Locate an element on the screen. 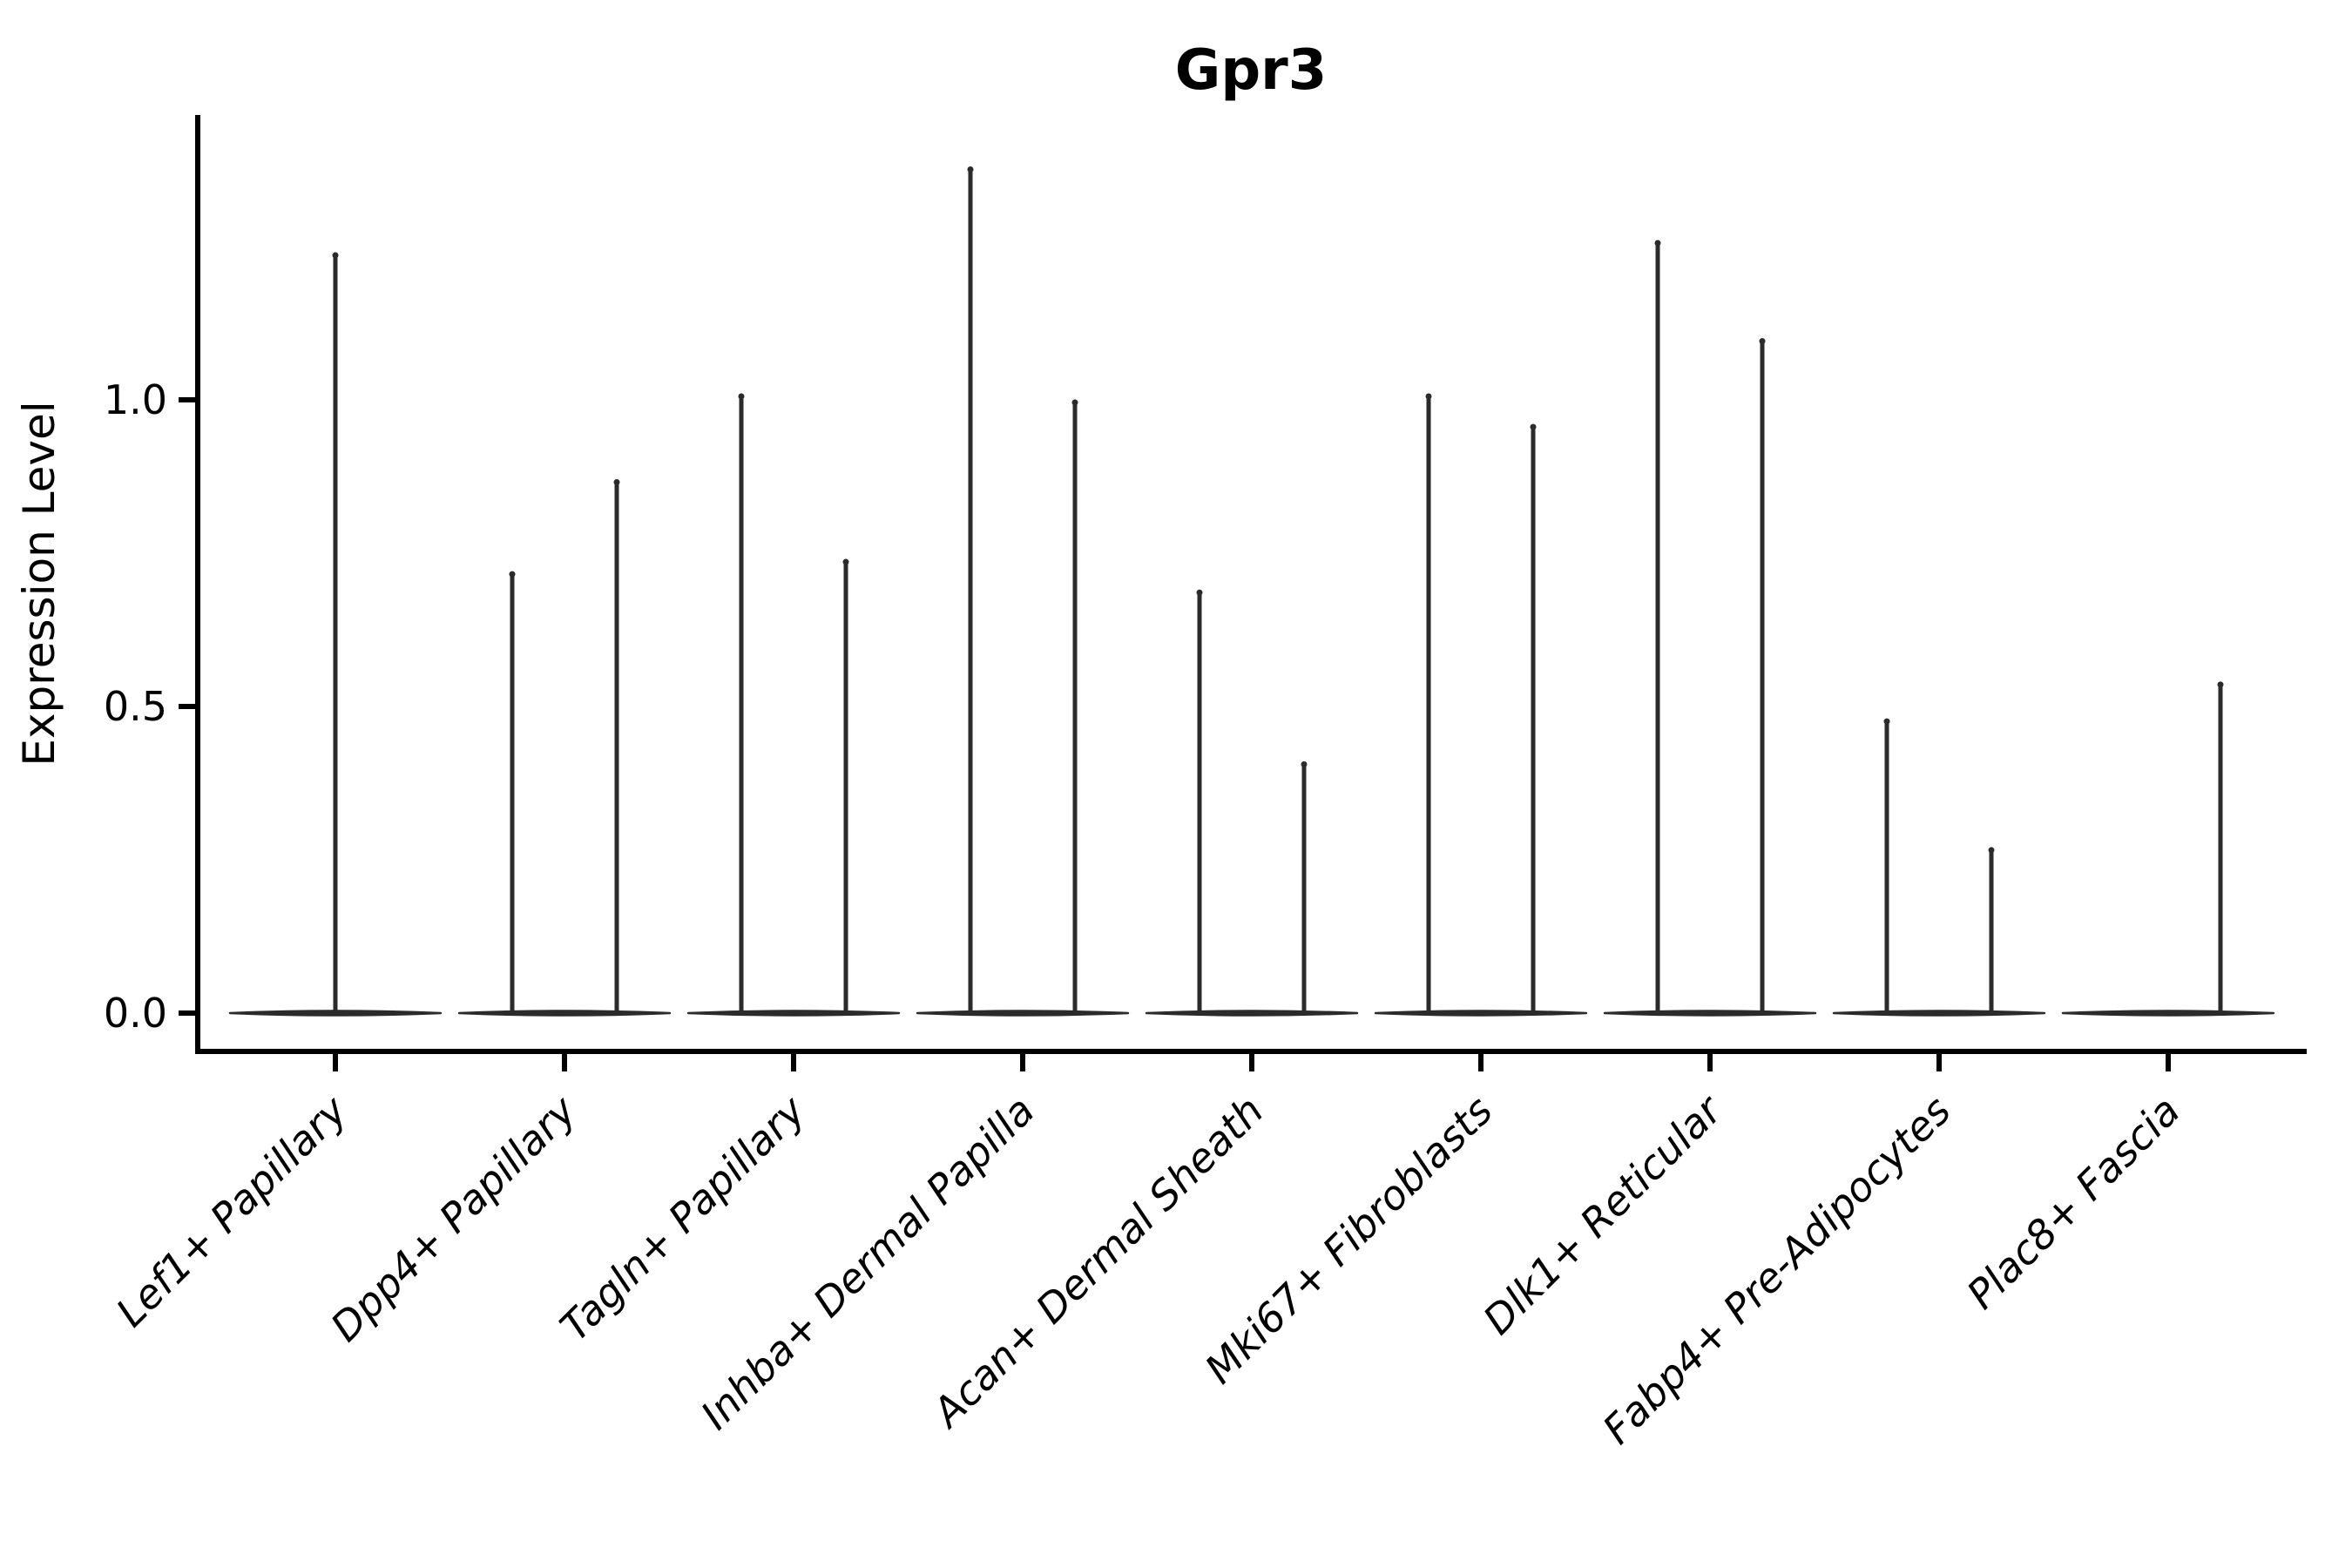  y-axis-ticks: 0.0 0.5 1.0 is located at coordinates (151, 706).